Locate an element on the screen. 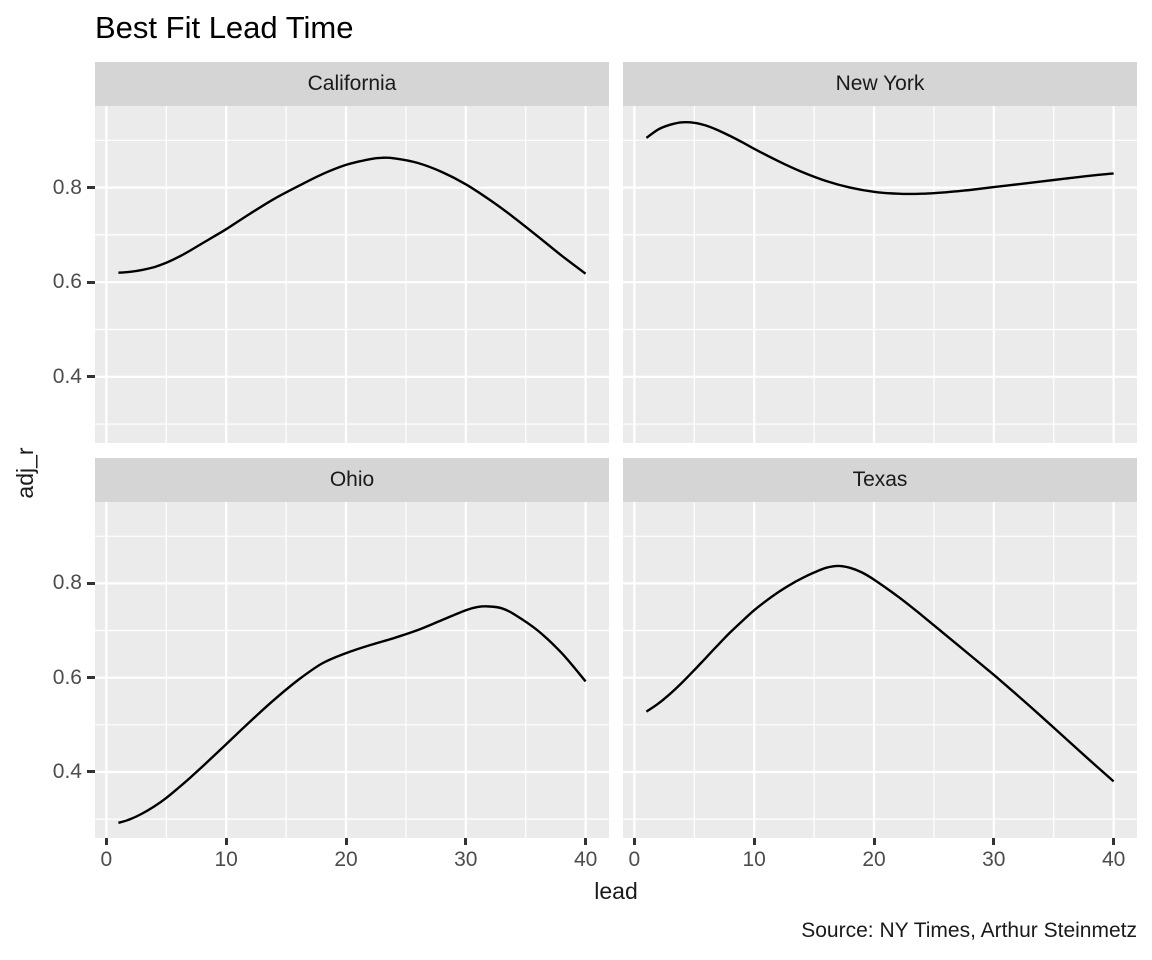  y-axis-title: adj_r is located at coordinates (25, 473).